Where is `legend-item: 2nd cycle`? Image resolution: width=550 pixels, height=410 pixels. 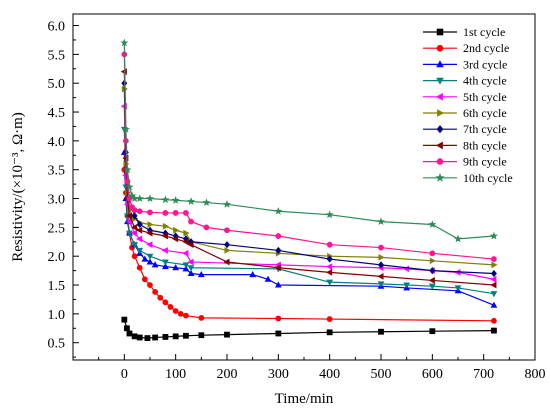 legend-item: 2nd cycle is located at coordinates (466, 48).